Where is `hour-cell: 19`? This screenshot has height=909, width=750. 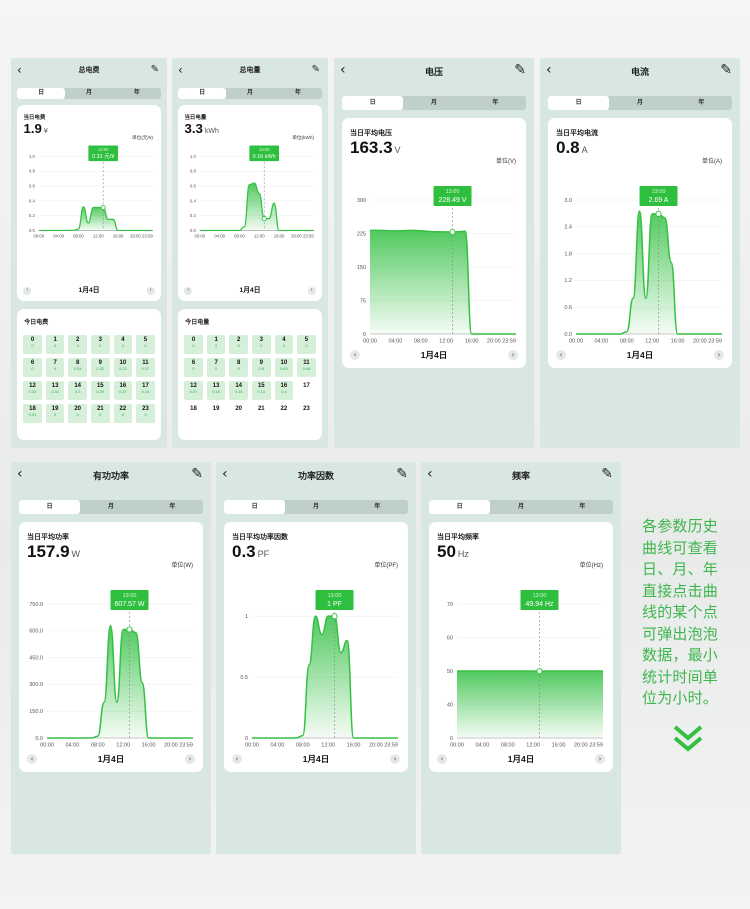
hour-cell: 19 is located at coordinates (216, 413).